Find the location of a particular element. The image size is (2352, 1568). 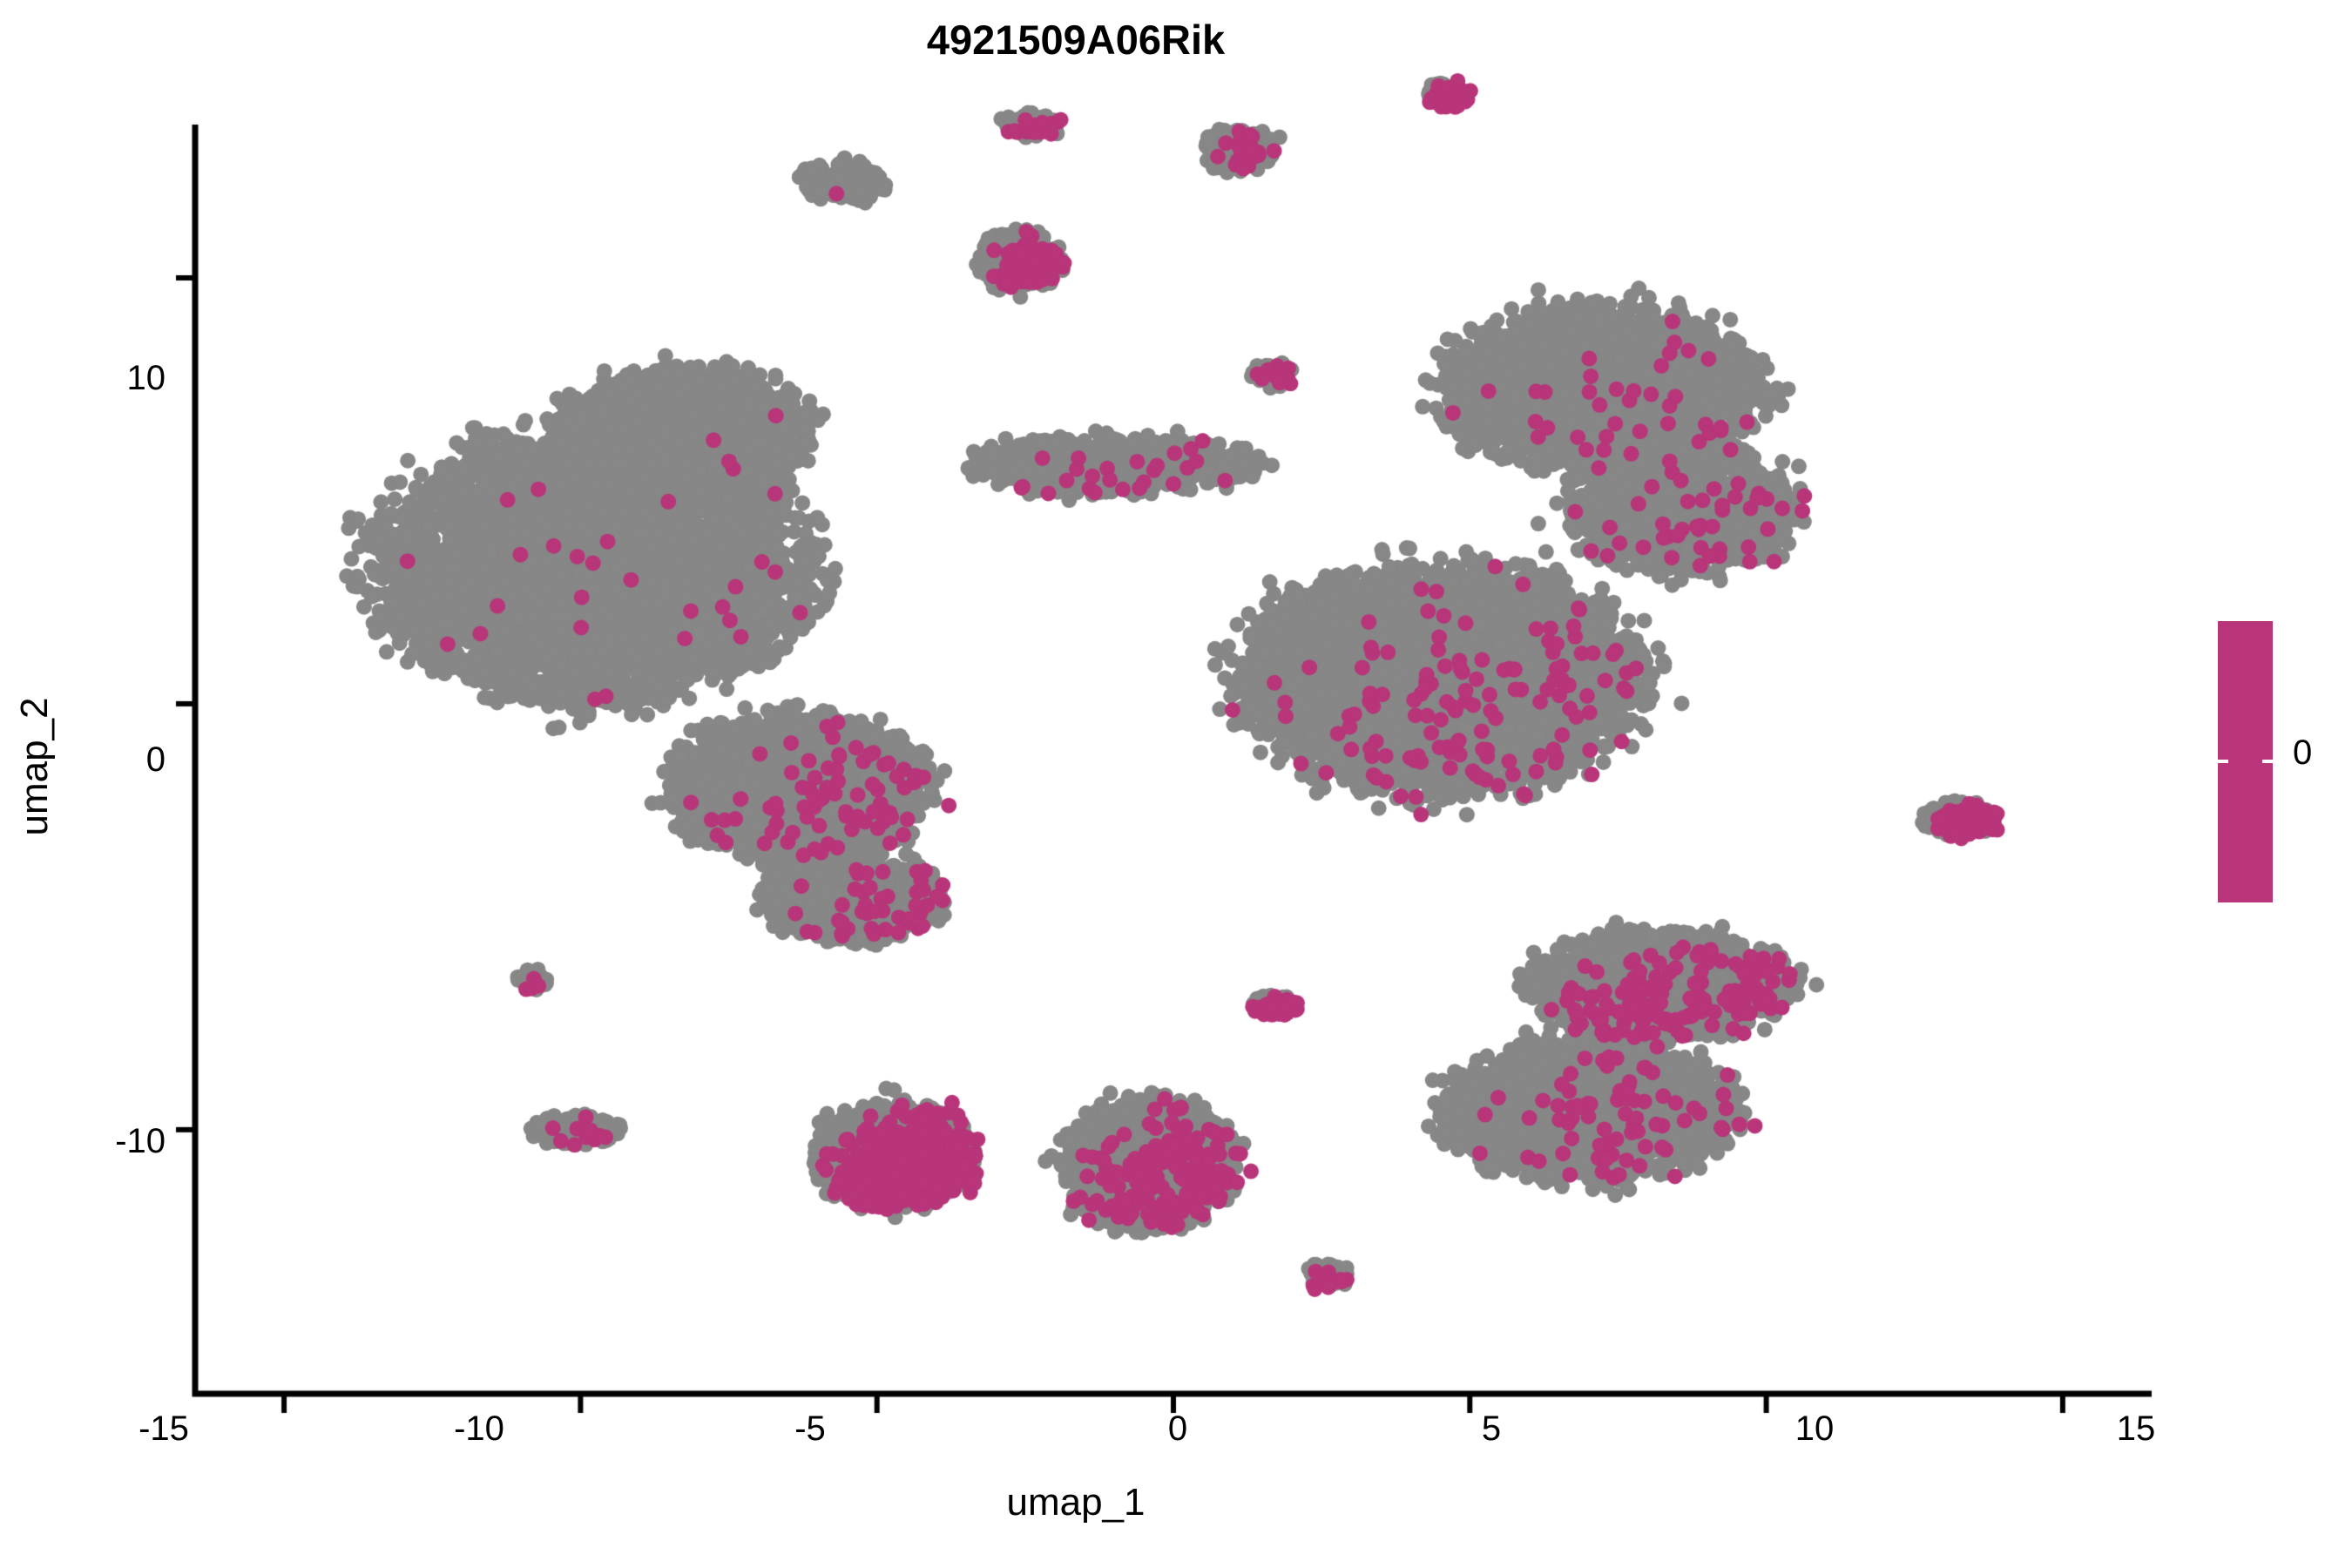

ytick-label-2: -10 is located at coordinates (140, 1141).